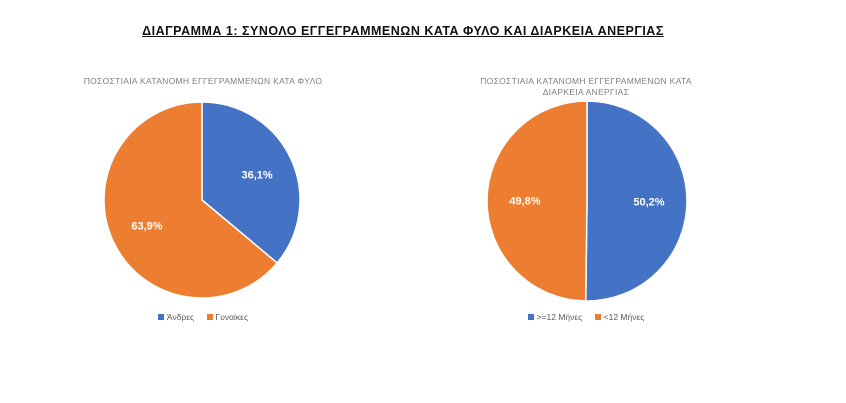  I want to click on legend-item: Άνδρες, so click(176, 317).